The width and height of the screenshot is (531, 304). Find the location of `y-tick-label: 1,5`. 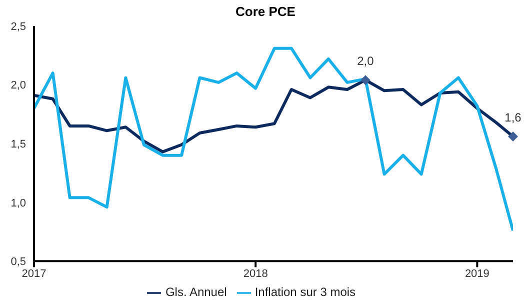

y-tick-label: 1,5 is located at coordinates (18, 144).